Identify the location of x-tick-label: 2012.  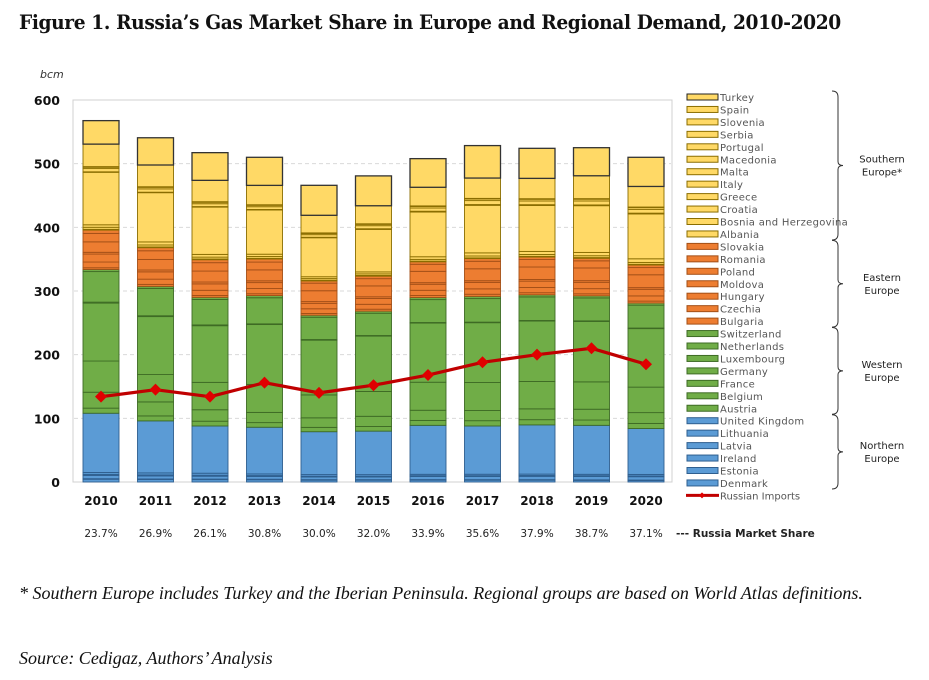
(209, 501).